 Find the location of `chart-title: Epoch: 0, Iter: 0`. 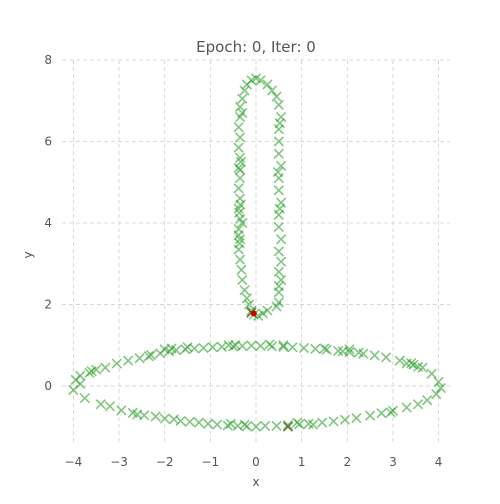

chart-title: Epoch: 0, Iter: 0 is located at coordinates (256, 47).